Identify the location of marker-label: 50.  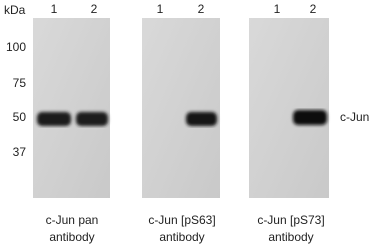
(20, 117).